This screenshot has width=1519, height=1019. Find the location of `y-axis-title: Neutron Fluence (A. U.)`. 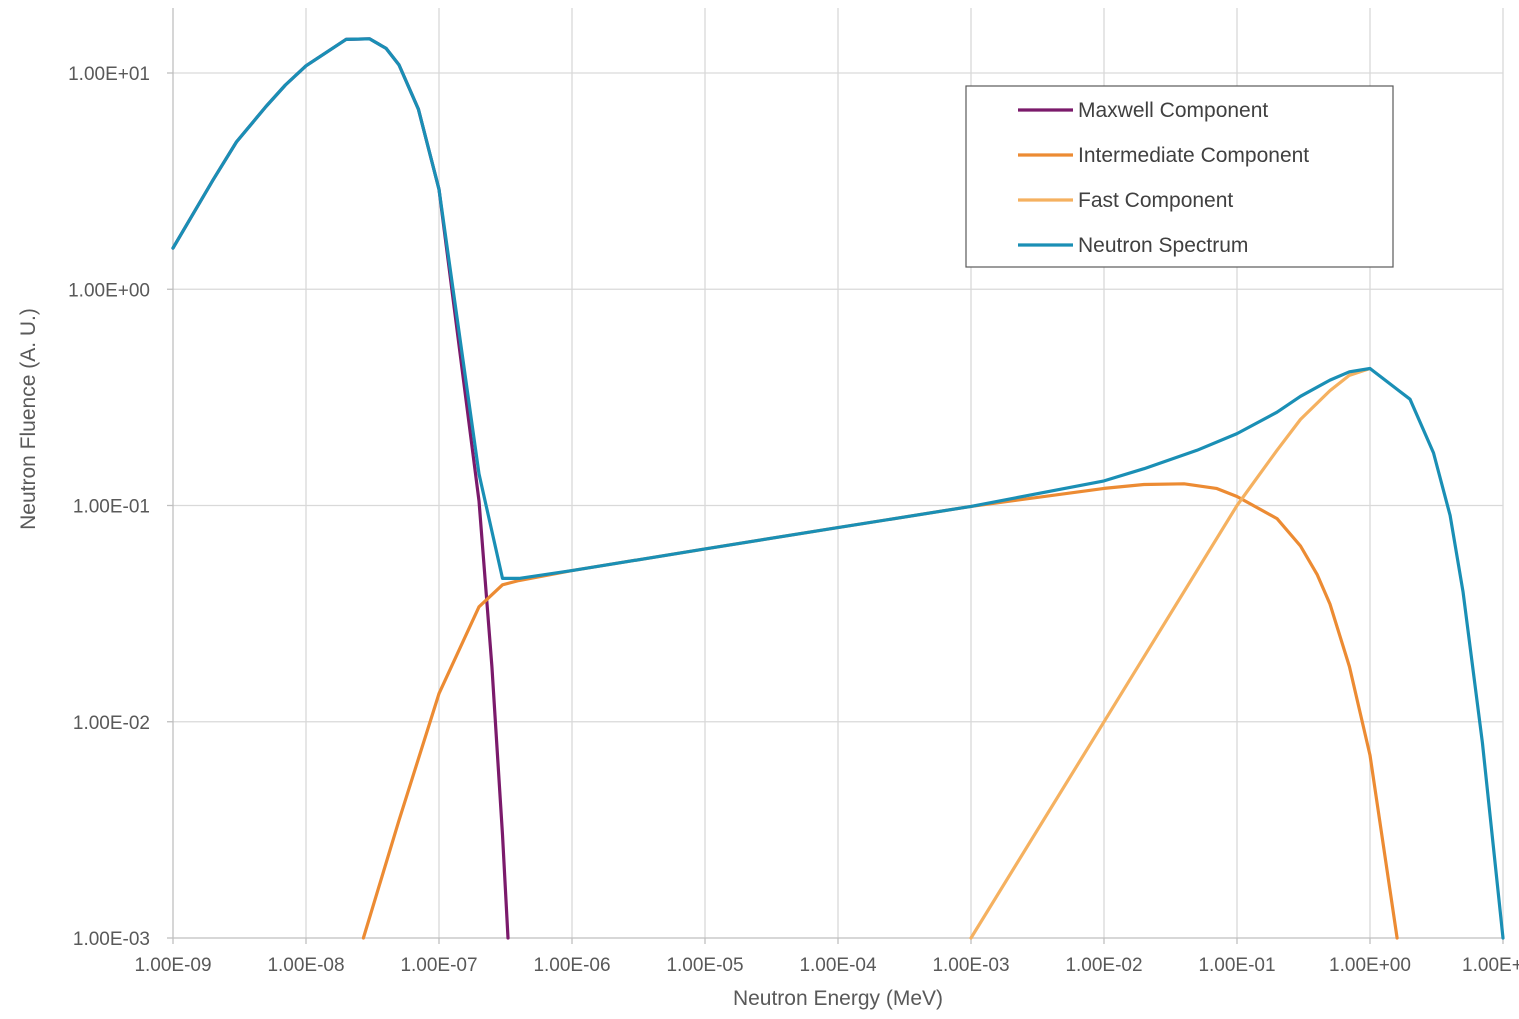

y-axis-title: Neutron Fluence (A. U.) is located at coordinates (28, 419).